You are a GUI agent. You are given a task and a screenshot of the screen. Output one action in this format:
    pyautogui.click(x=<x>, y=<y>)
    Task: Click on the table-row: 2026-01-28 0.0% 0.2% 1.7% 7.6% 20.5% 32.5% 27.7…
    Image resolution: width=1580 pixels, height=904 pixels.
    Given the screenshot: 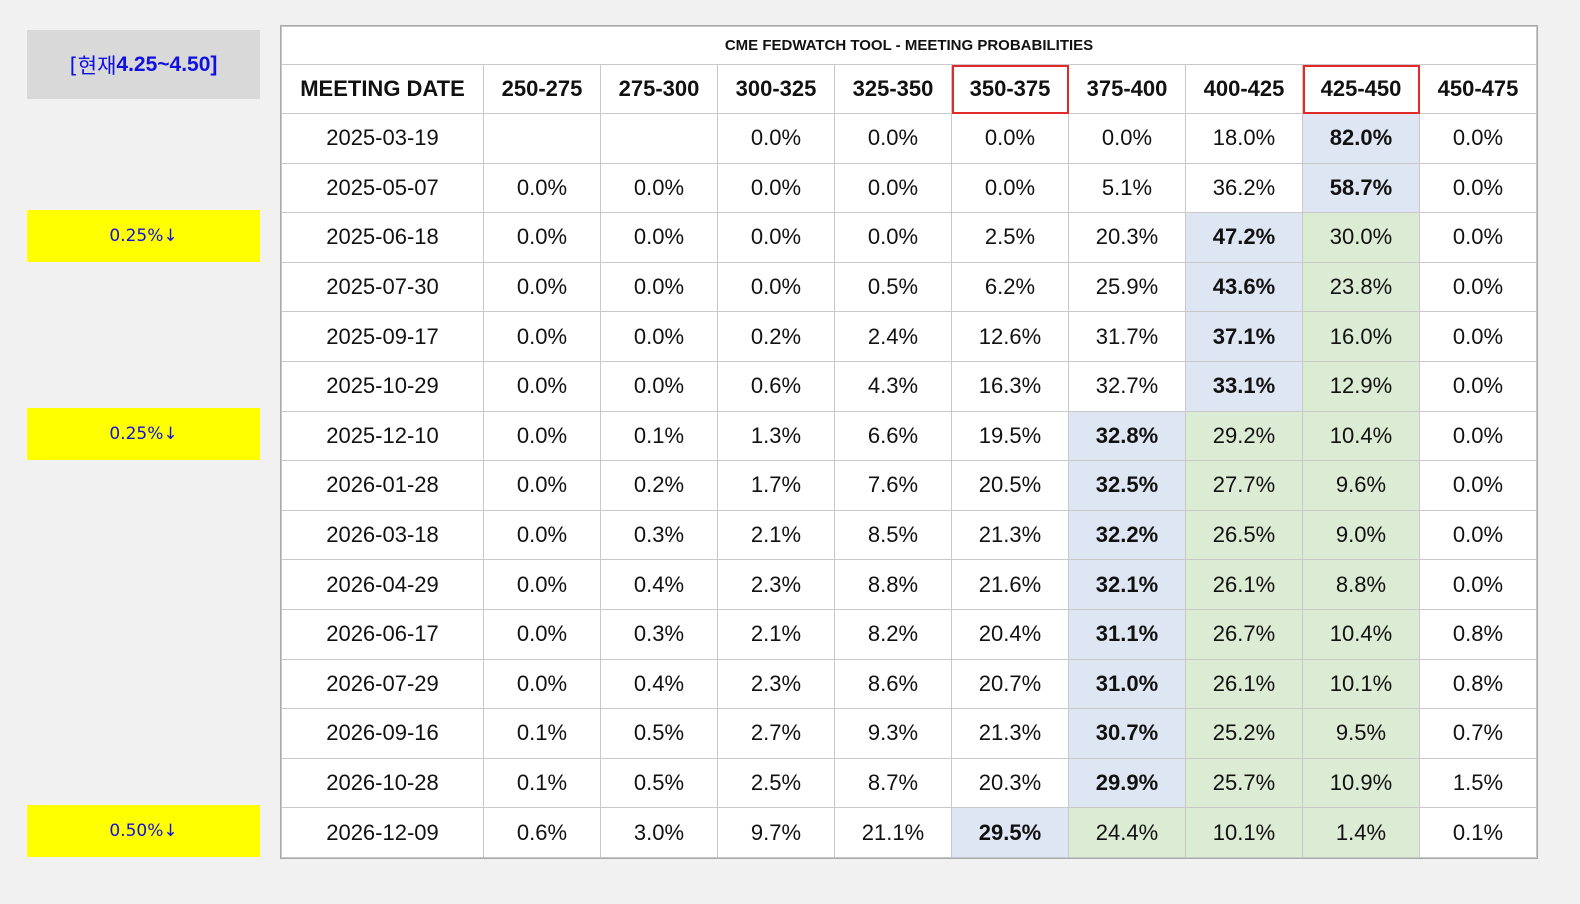 What is the action you would take?
    pyautogui.click(x=909, y=485)
    